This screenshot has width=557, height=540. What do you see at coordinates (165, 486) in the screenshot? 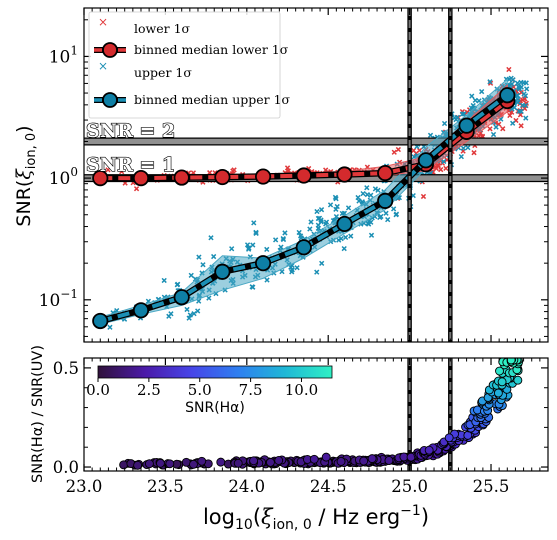
I see `x-tick-label: 23.5` at bounding box center [165, 486].